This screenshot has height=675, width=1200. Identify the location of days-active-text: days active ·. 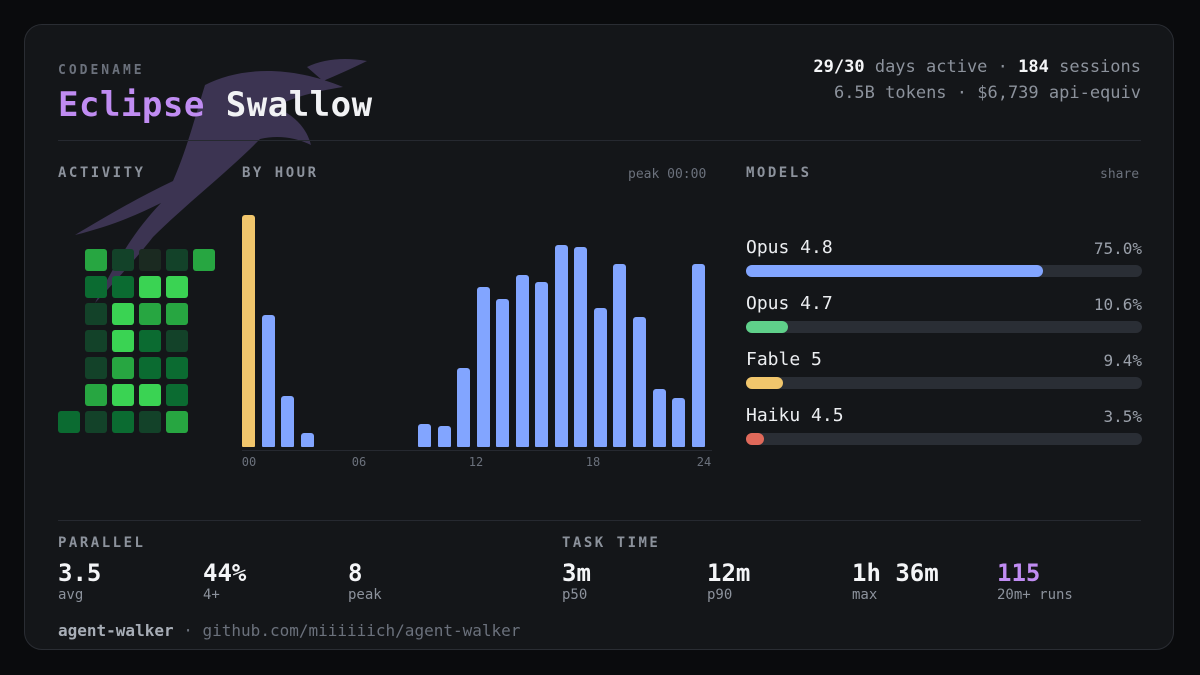
(941, 67).